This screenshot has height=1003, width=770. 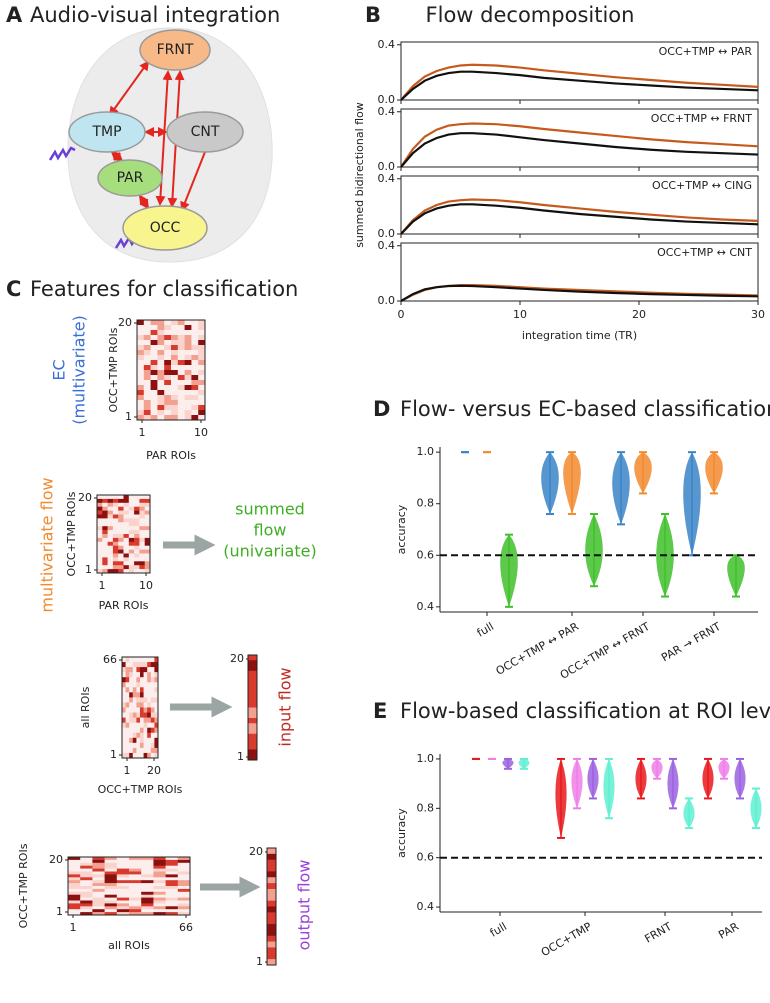 I want to click on panel-title: Flow- versus EC-based classification, so click(x=585, y=409).